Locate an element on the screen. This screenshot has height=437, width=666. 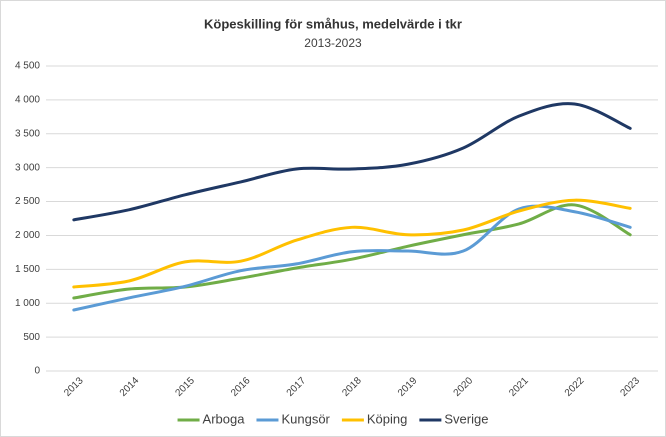
legend-label: Arboga is located at coordinates (224, 418).